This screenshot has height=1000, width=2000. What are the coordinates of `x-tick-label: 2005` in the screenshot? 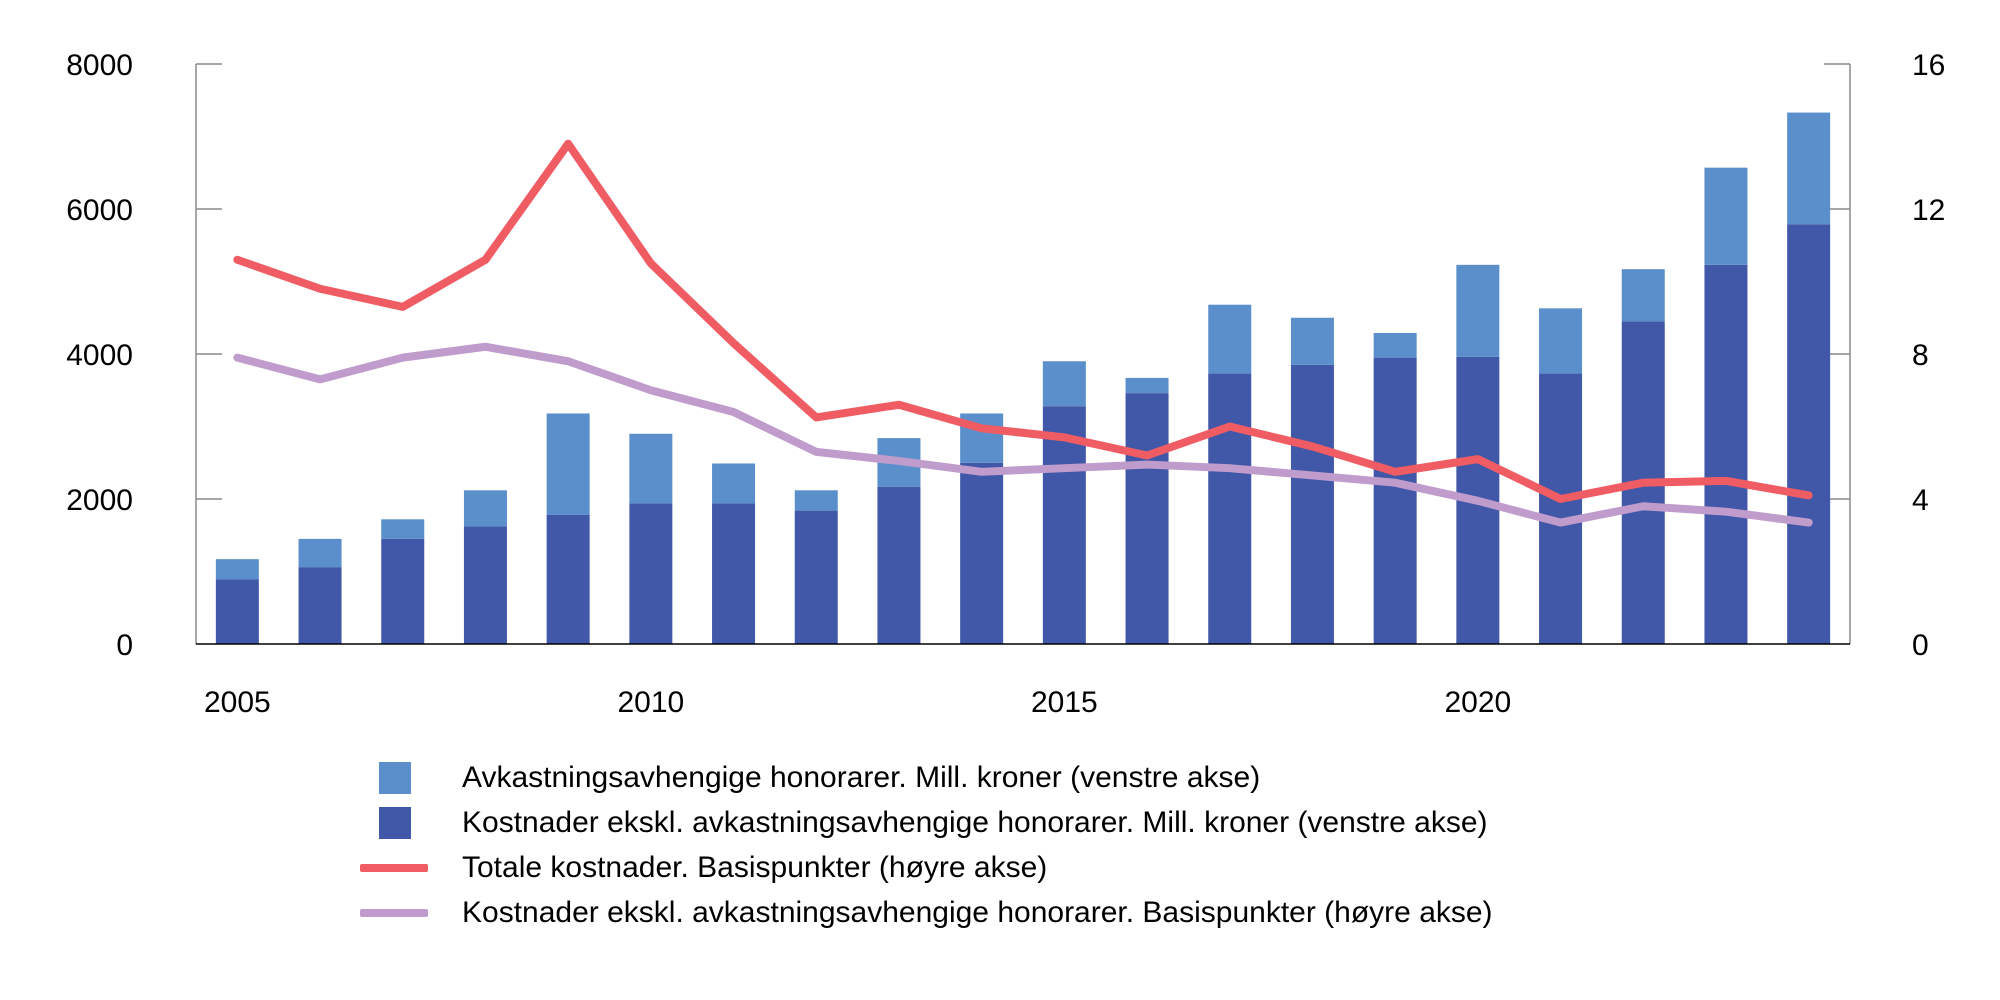 It's located at (237, 702).